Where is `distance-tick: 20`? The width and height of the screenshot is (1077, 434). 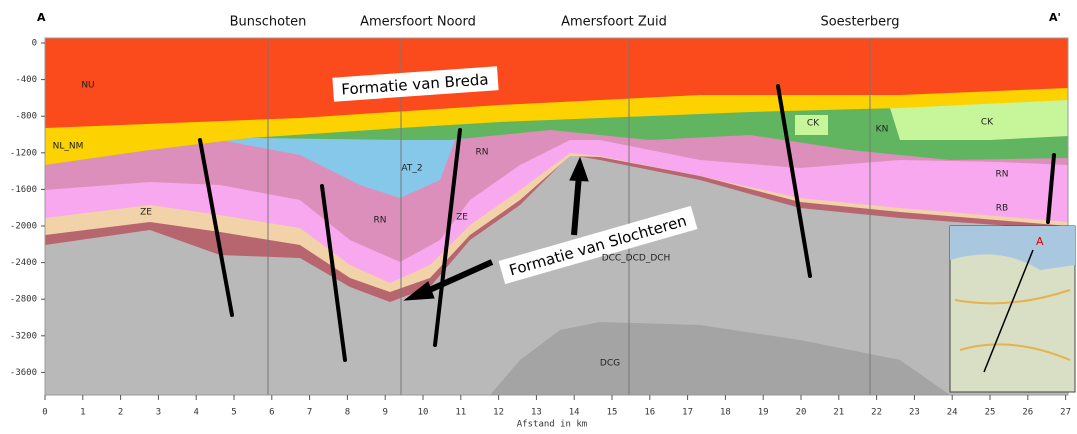 distance-tick: 20 is located at coordinates (801, 413).